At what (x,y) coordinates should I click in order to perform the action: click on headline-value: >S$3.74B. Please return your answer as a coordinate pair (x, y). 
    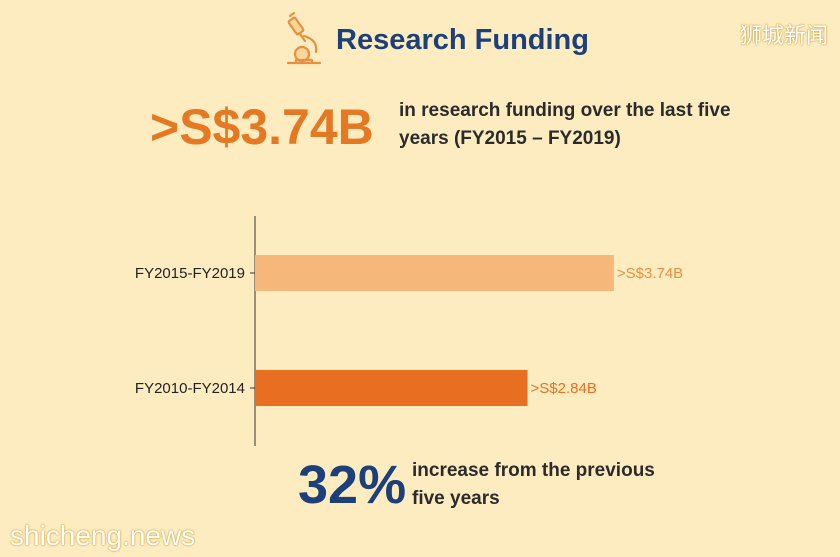
    Looking at the image, I should click on (262, 127).